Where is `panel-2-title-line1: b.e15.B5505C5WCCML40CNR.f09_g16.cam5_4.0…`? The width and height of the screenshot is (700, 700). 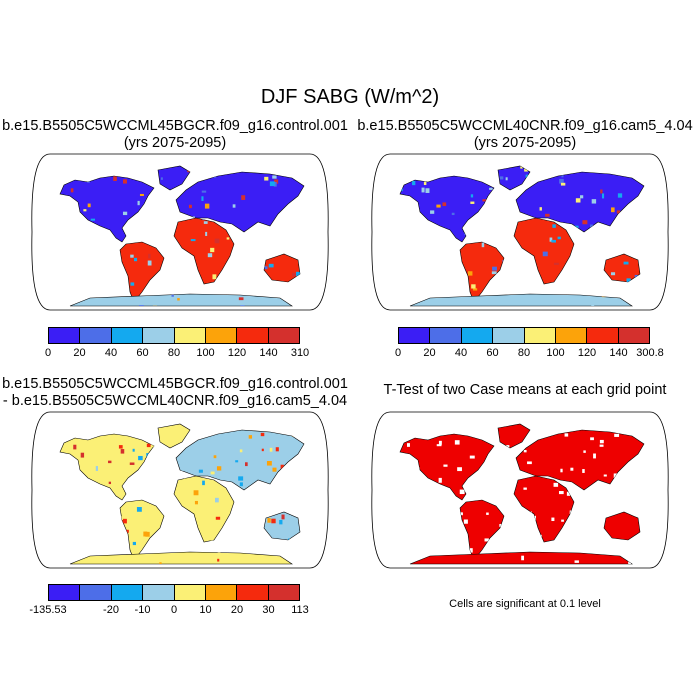 panel-2-title-line1: b.e15.B5505C5WCCML40CNR.f09_g16.cam5_4.0… is located at coordinates (525, 126).